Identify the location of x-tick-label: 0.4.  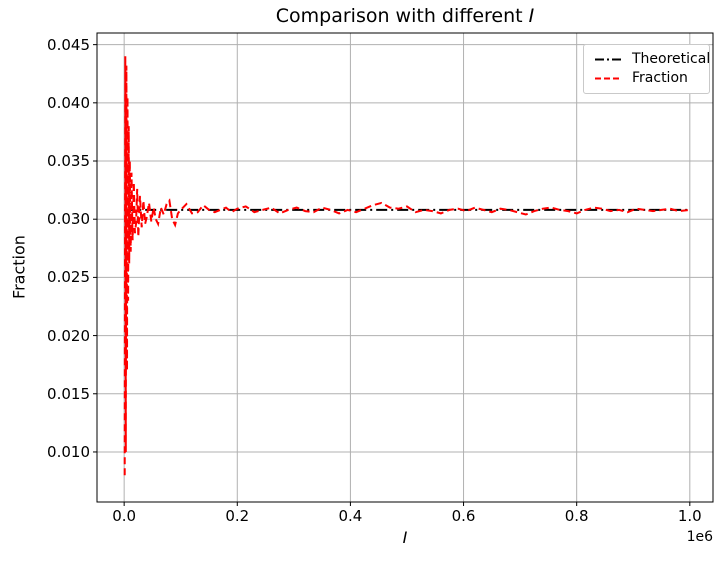
(350, 516).